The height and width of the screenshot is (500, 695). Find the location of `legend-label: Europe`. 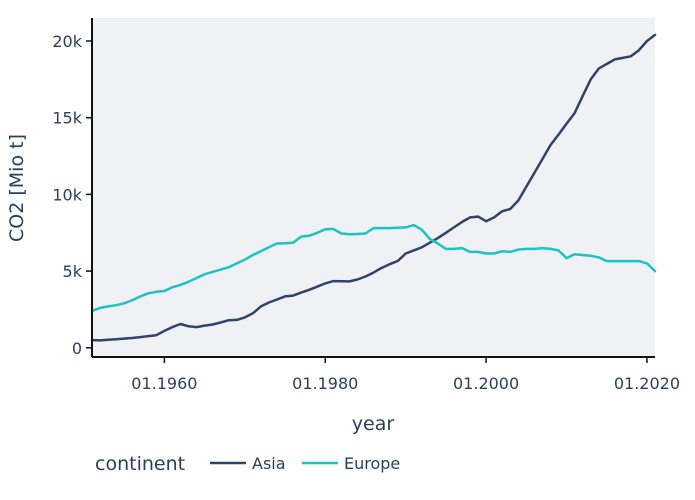

legend-label: Europe is located at coordinates (372, 463).